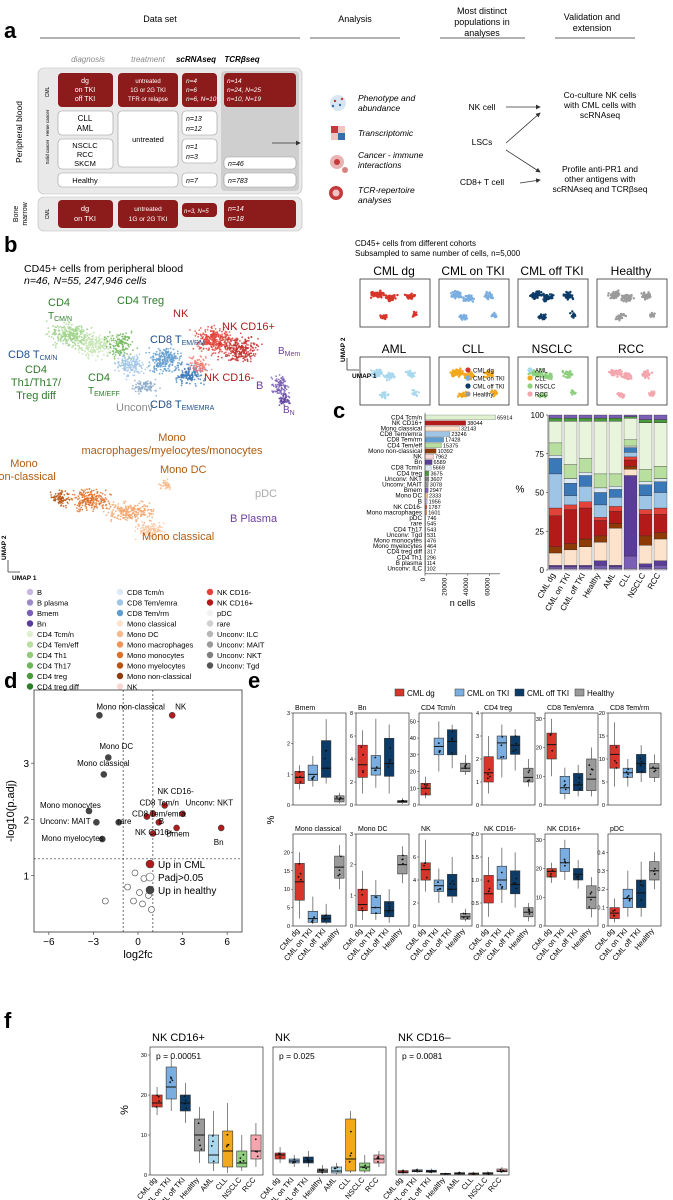 The width and height of the screenshot is (673, 1200). Describe the element at coordinates (413, 789) in the screenshot. I see `y-tick-label: 10` at that location.